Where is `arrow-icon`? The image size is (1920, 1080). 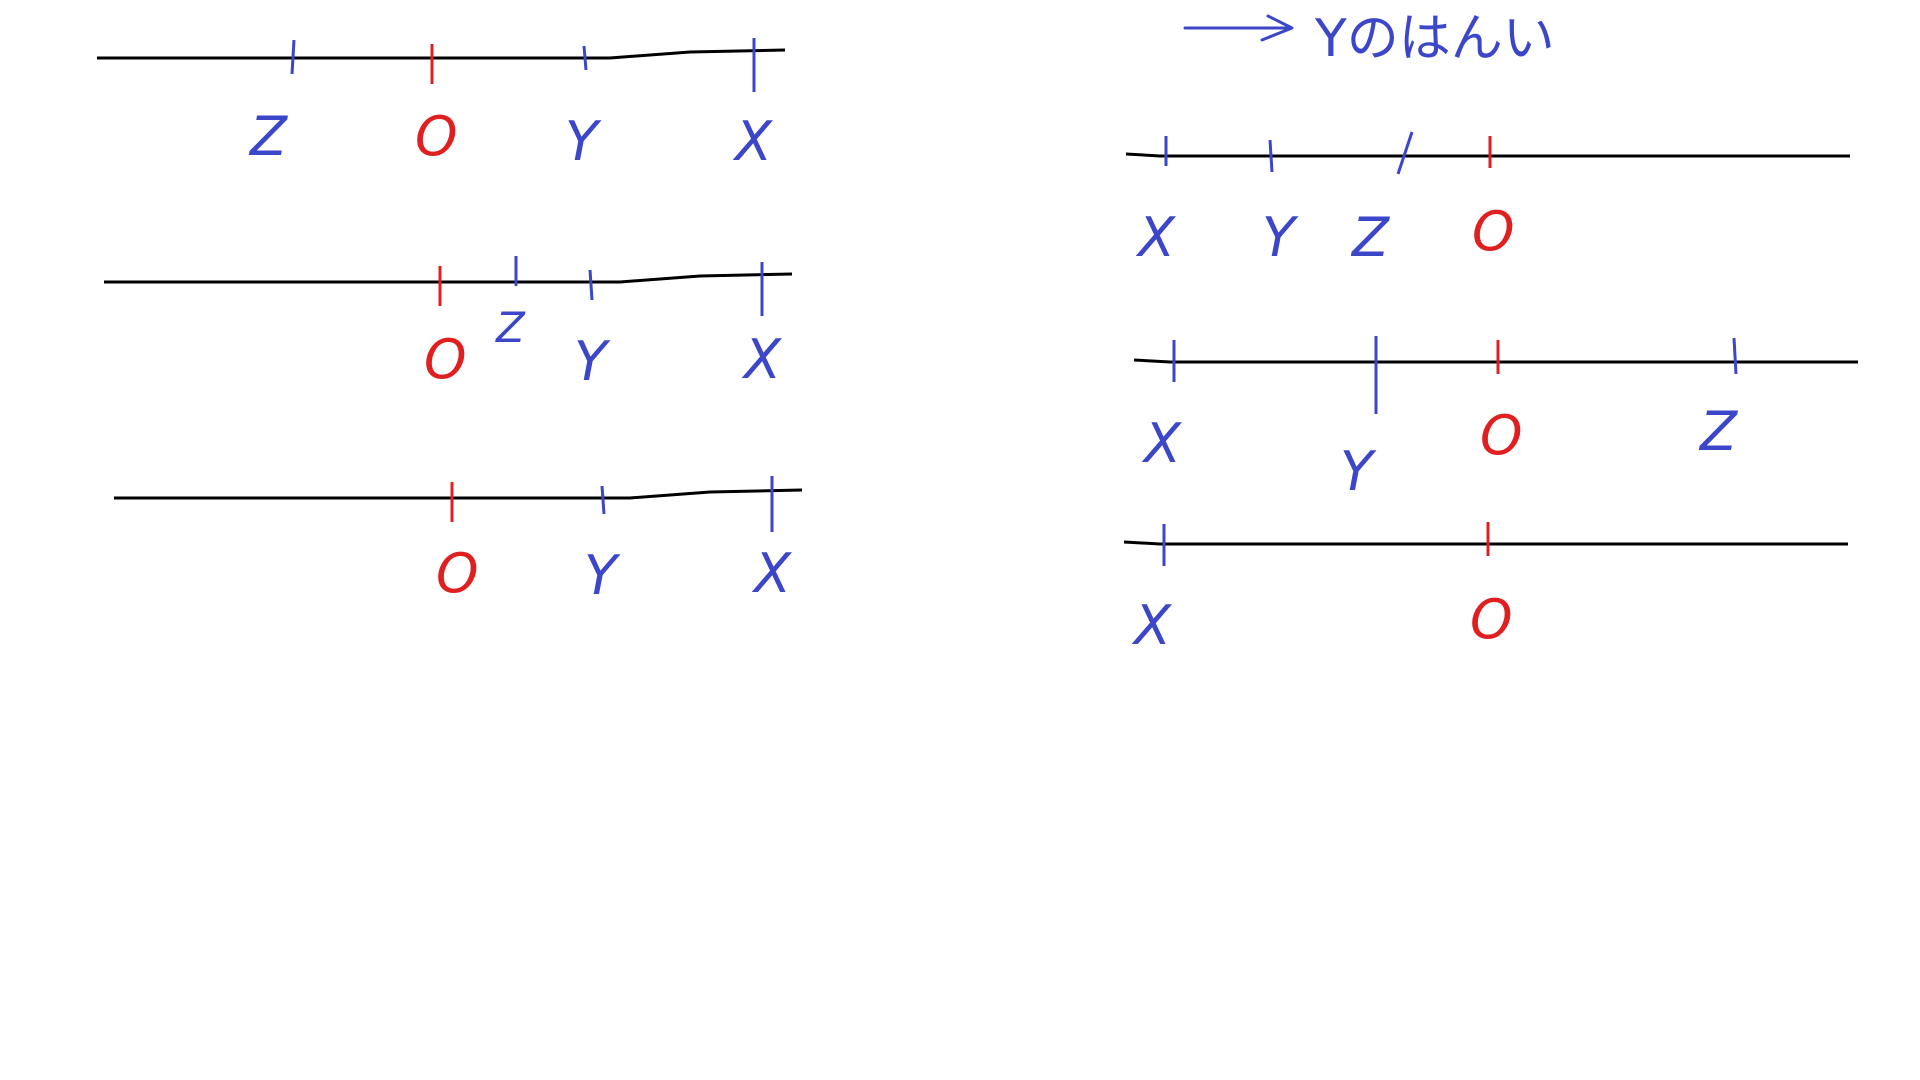 arrow-icon is located at coordinates (1238, 28).